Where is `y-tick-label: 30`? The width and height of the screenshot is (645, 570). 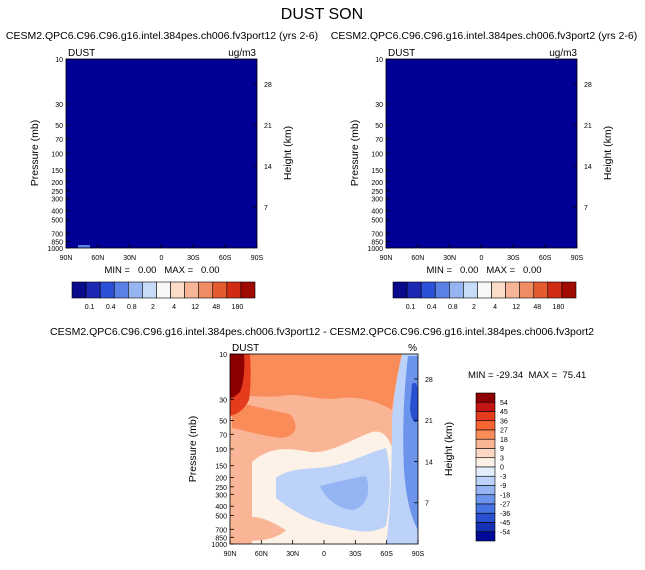
y-tick-label: 30 is located at coordinates (379, 105).